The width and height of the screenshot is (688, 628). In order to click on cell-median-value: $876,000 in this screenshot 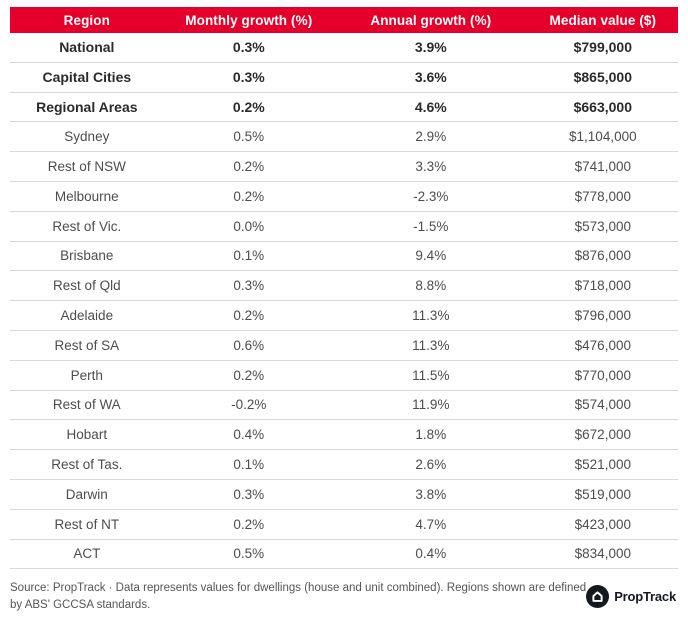, I will do `click(602, 256)`.